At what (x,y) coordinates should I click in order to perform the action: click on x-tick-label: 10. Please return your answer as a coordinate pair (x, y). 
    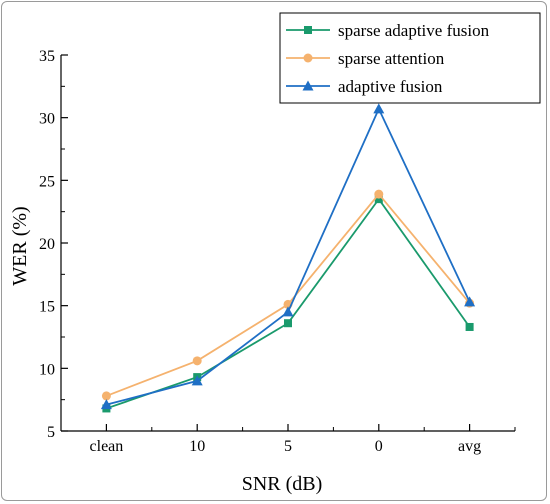
    Looking at the image, I should click on (197, 446).